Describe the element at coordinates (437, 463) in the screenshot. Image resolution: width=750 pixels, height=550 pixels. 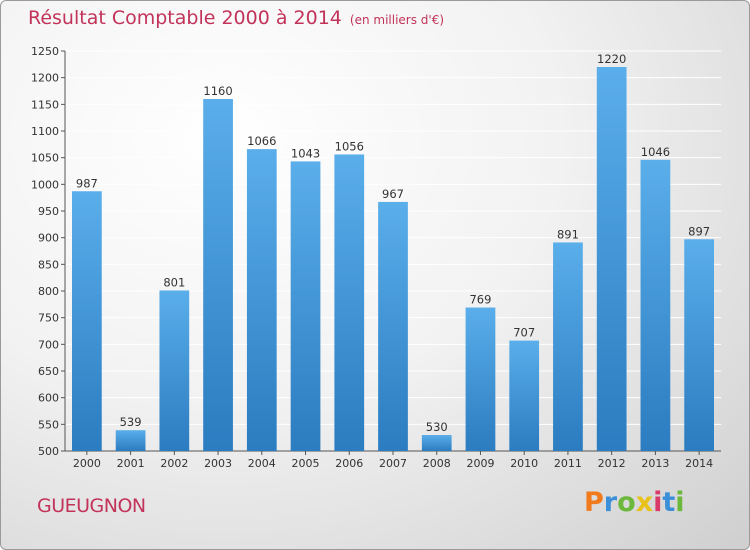
I see `x-tick-label: 2008` at that location.